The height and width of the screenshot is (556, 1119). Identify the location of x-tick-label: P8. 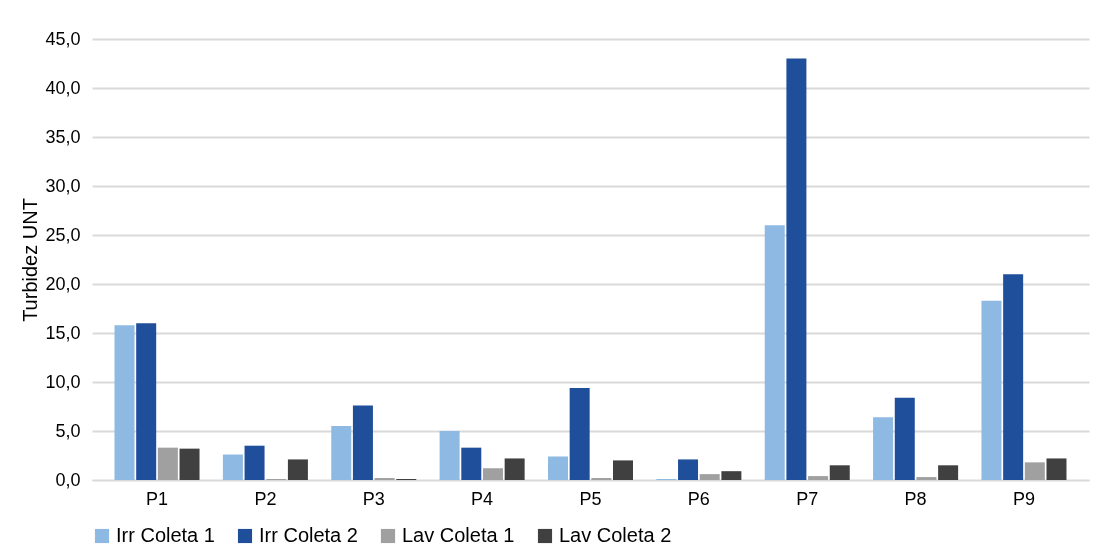
(915, 498).